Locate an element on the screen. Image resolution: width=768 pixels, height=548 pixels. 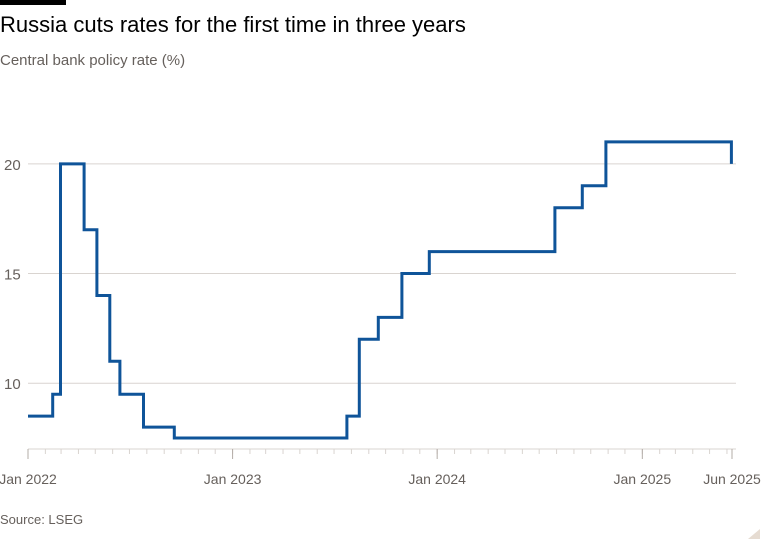
x-tick-label: Jan 2023 is located at coordinates (233, 479).